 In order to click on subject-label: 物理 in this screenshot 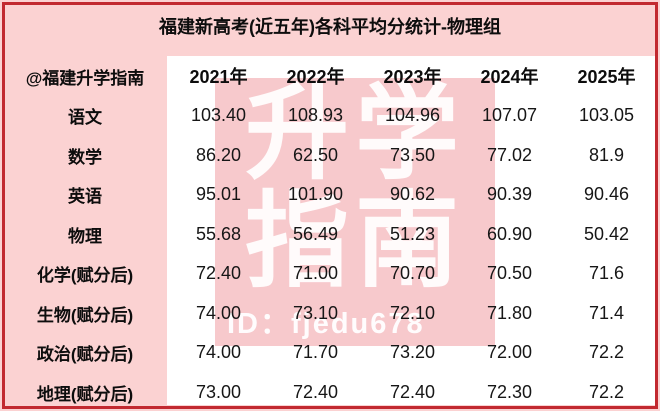, I will do `click(85, 236)`.